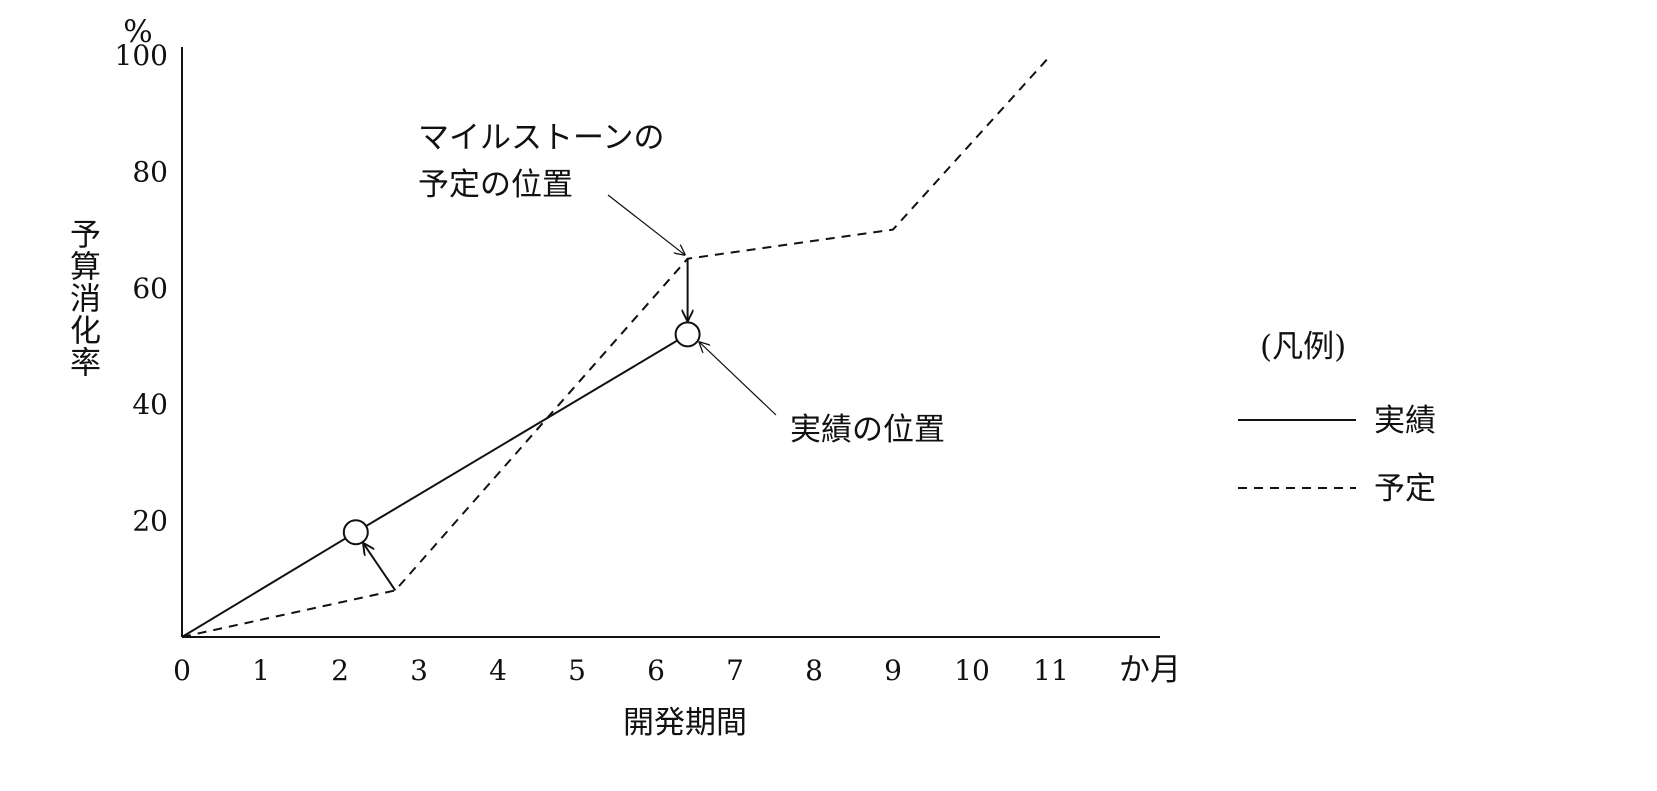 The width and height of the screenshot is (1657, 791). Describe the element at coordinates (340, 670) in the screenshot. I see `x-tick-label: 2` at that location.